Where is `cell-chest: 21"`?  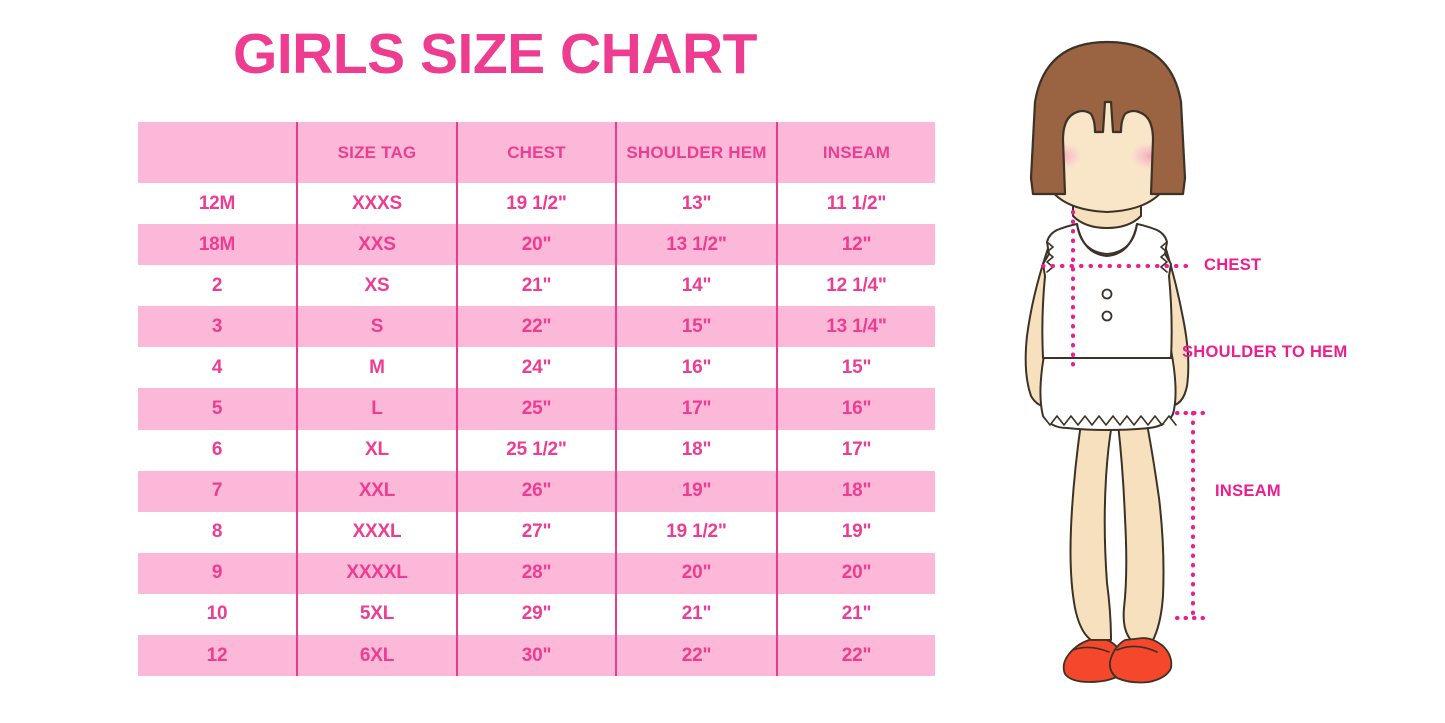
cell-chest: 21" is located at coordinates (536, 286).